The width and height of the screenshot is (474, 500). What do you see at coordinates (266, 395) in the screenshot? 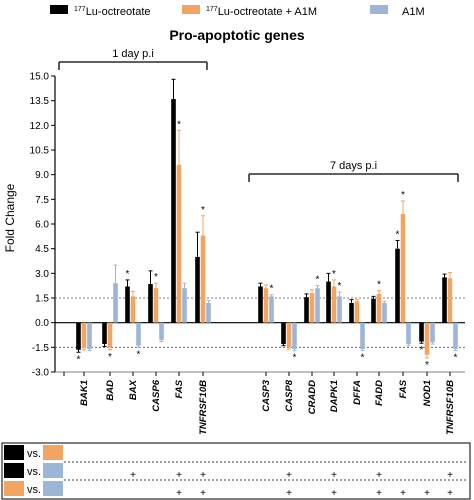
I see `gene-label: CASP3` at bounding box center [266, 395].